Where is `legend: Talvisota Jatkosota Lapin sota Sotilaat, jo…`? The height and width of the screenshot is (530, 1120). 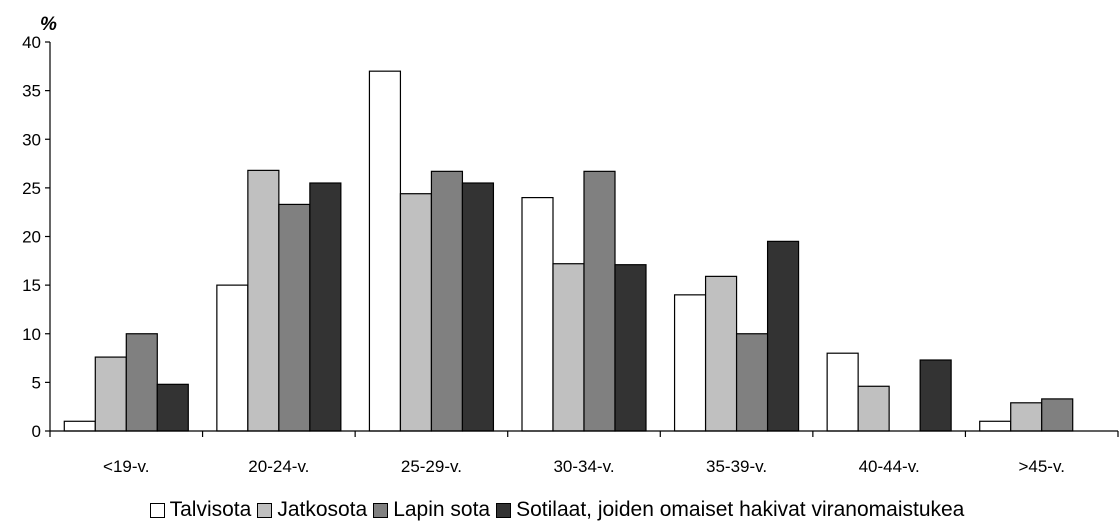 legend: Talvisota Jatkosota Lapin sota Sotilaat, jo… is located at coordinates (560, 510).